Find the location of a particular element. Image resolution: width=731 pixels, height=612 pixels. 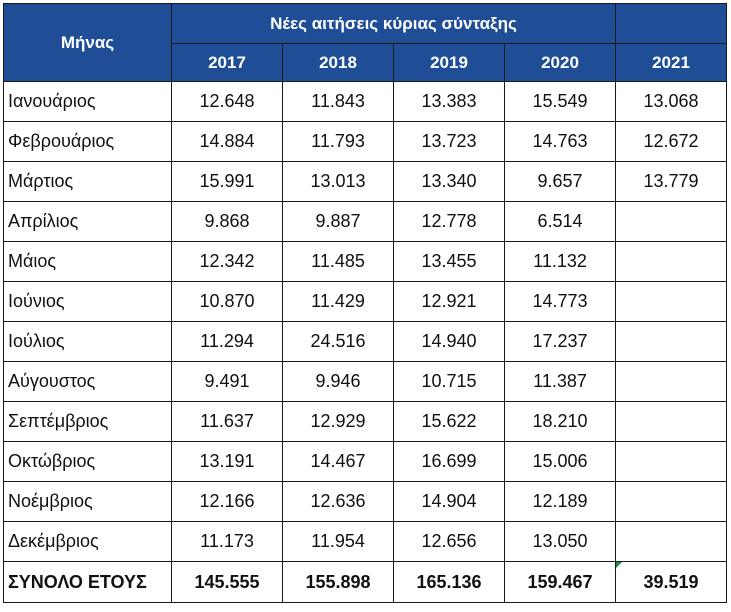

table-row: Ιούνιος 10.870 11.429 12.921 14.773 is located at coordinates (365, 301).